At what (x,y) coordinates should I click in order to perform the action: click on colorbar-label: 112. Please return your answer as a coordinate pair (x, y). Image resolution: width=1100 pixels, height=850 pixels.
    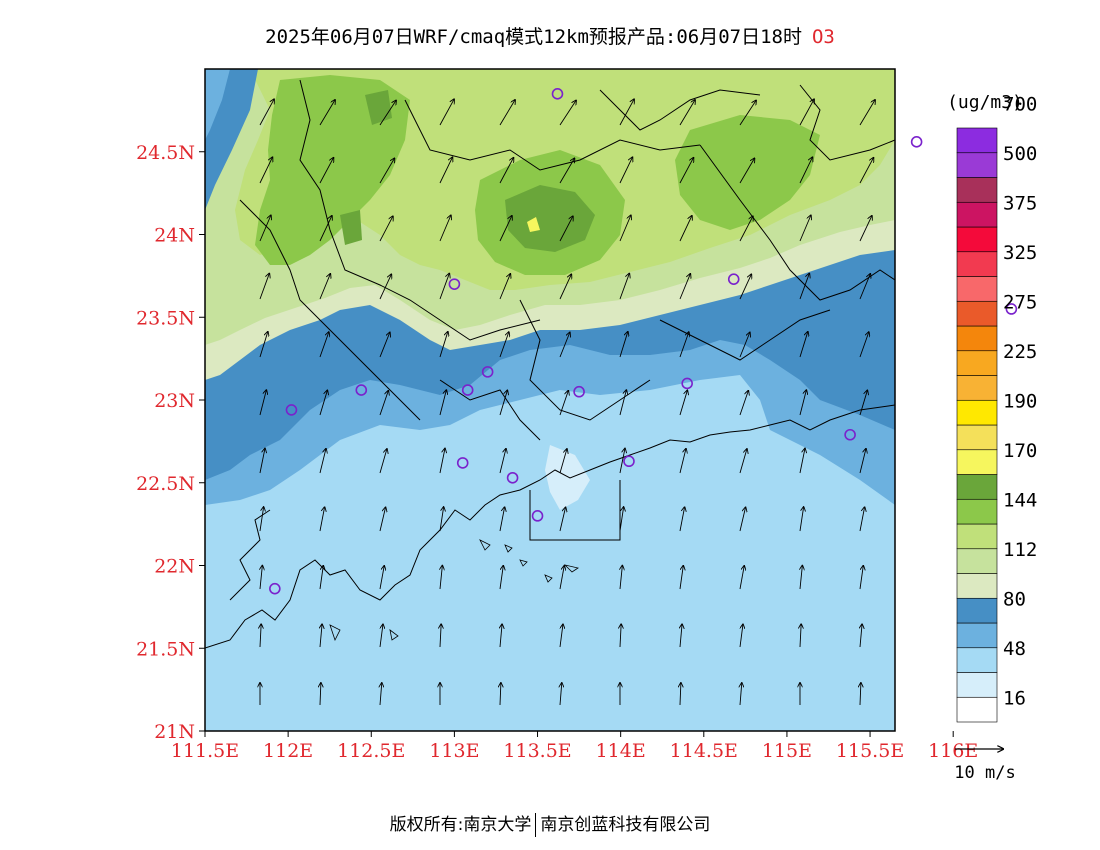
    Looking at the image, I should click on (1020, 550).